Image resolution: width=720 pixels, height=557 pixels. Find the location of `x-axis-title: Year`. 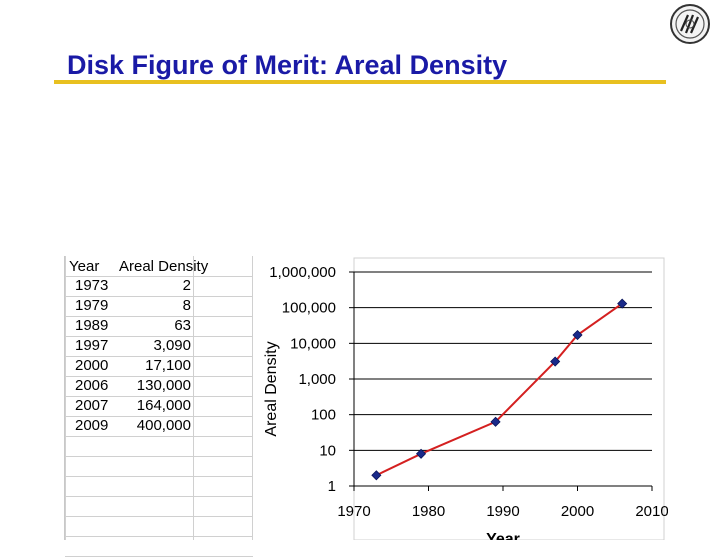

x-axis-title: Year is located at coordinates (503, 535).